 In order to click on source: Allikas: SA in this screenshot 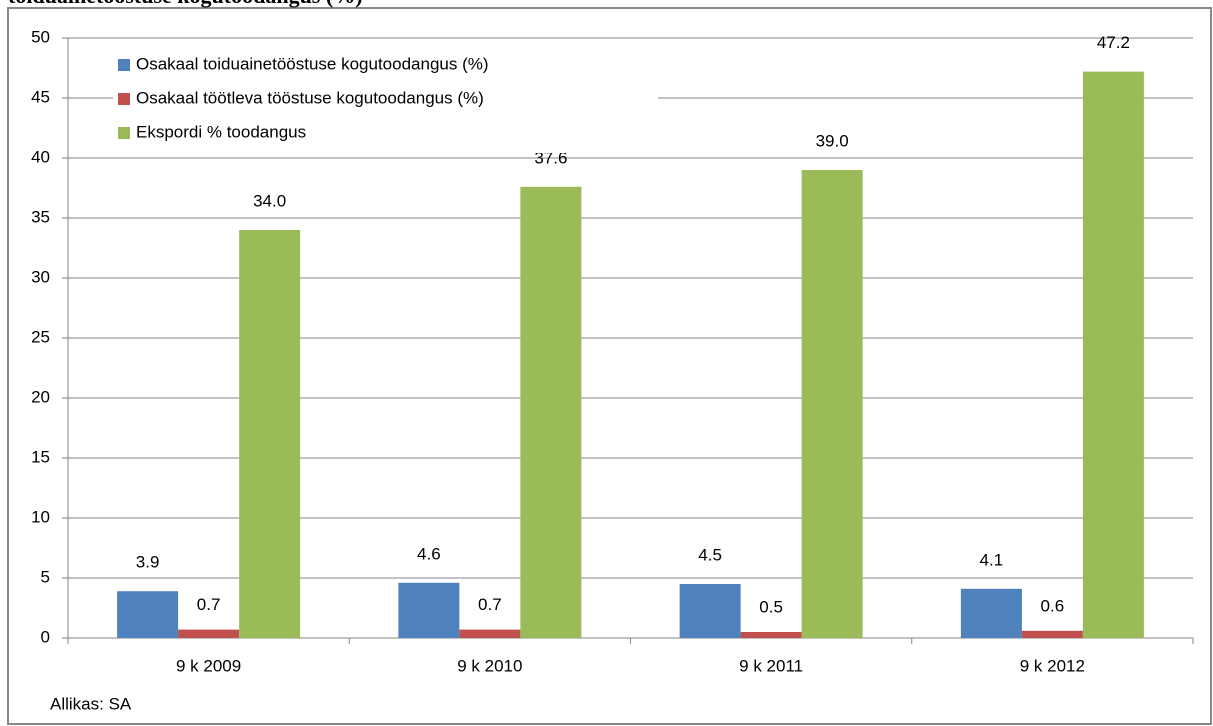, I will do `click(91, 703)`.